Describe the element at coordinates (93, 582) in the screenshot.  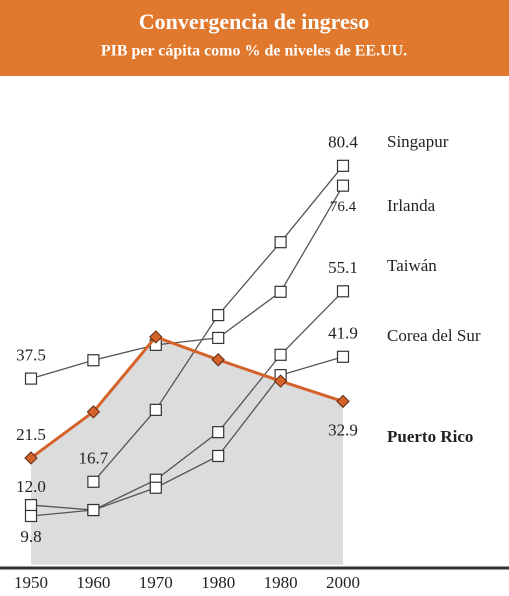
I see `x-tick-label: 1960` at that location.